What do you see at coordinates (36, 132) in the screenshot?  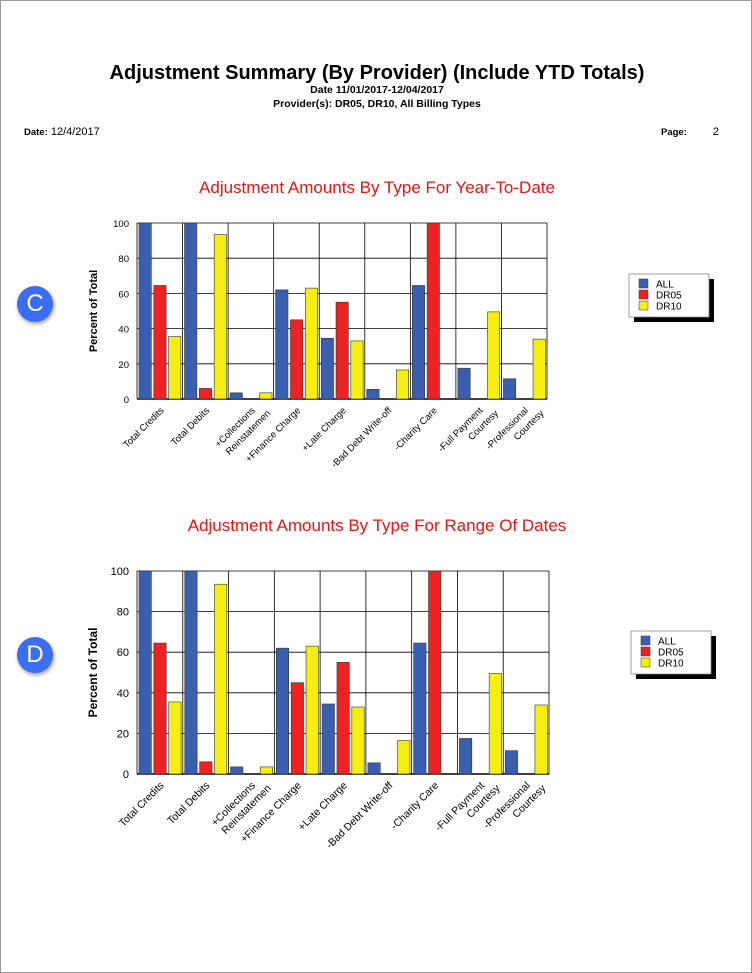 I see `date-label: Date:` at bounding box center [36, 132].